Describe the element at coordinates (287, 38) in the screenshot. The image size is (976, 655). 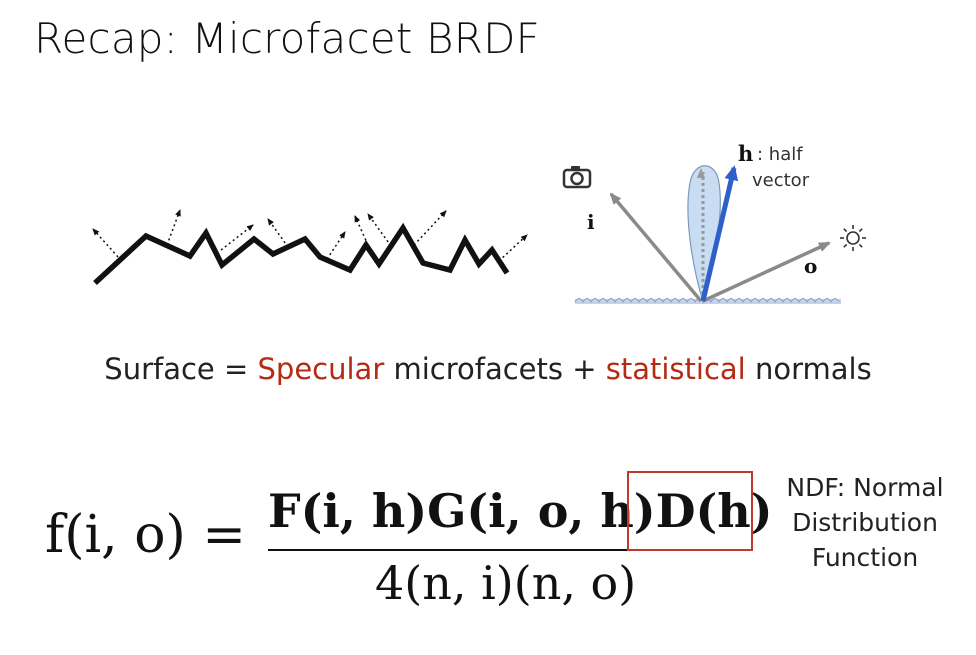
I see `slide-title: Recap: Microfacet BRDF` at that location.